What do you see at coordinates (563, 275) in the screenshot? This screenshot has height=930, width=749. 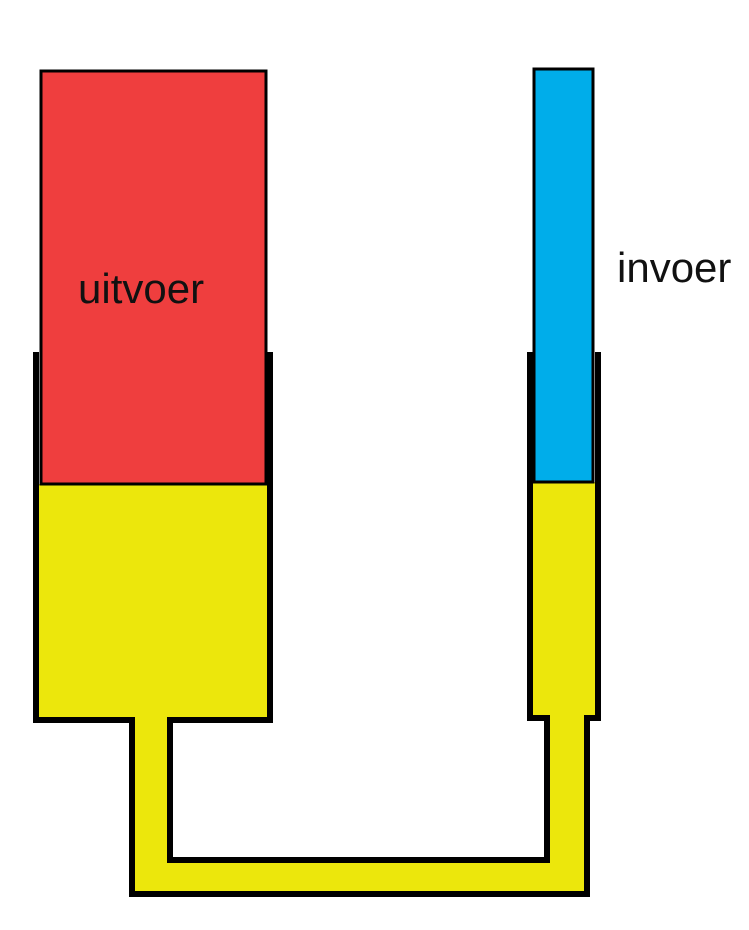 I see `input-piston` at bounding box center [563, 275].